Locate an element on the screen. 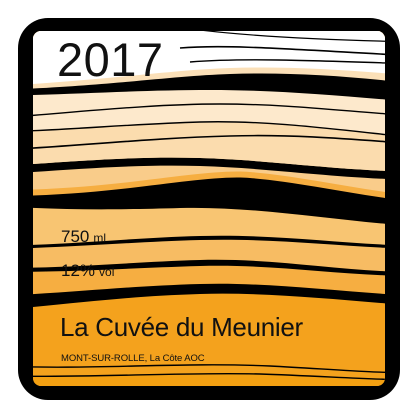  wine-name: La Cuvée du Meunier is located at coordinates (181, 327).